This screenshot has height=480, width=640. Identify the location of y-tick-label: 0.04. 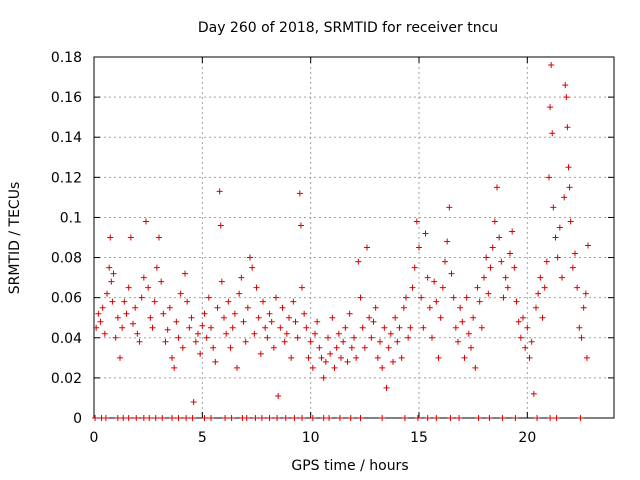
(66, 339).